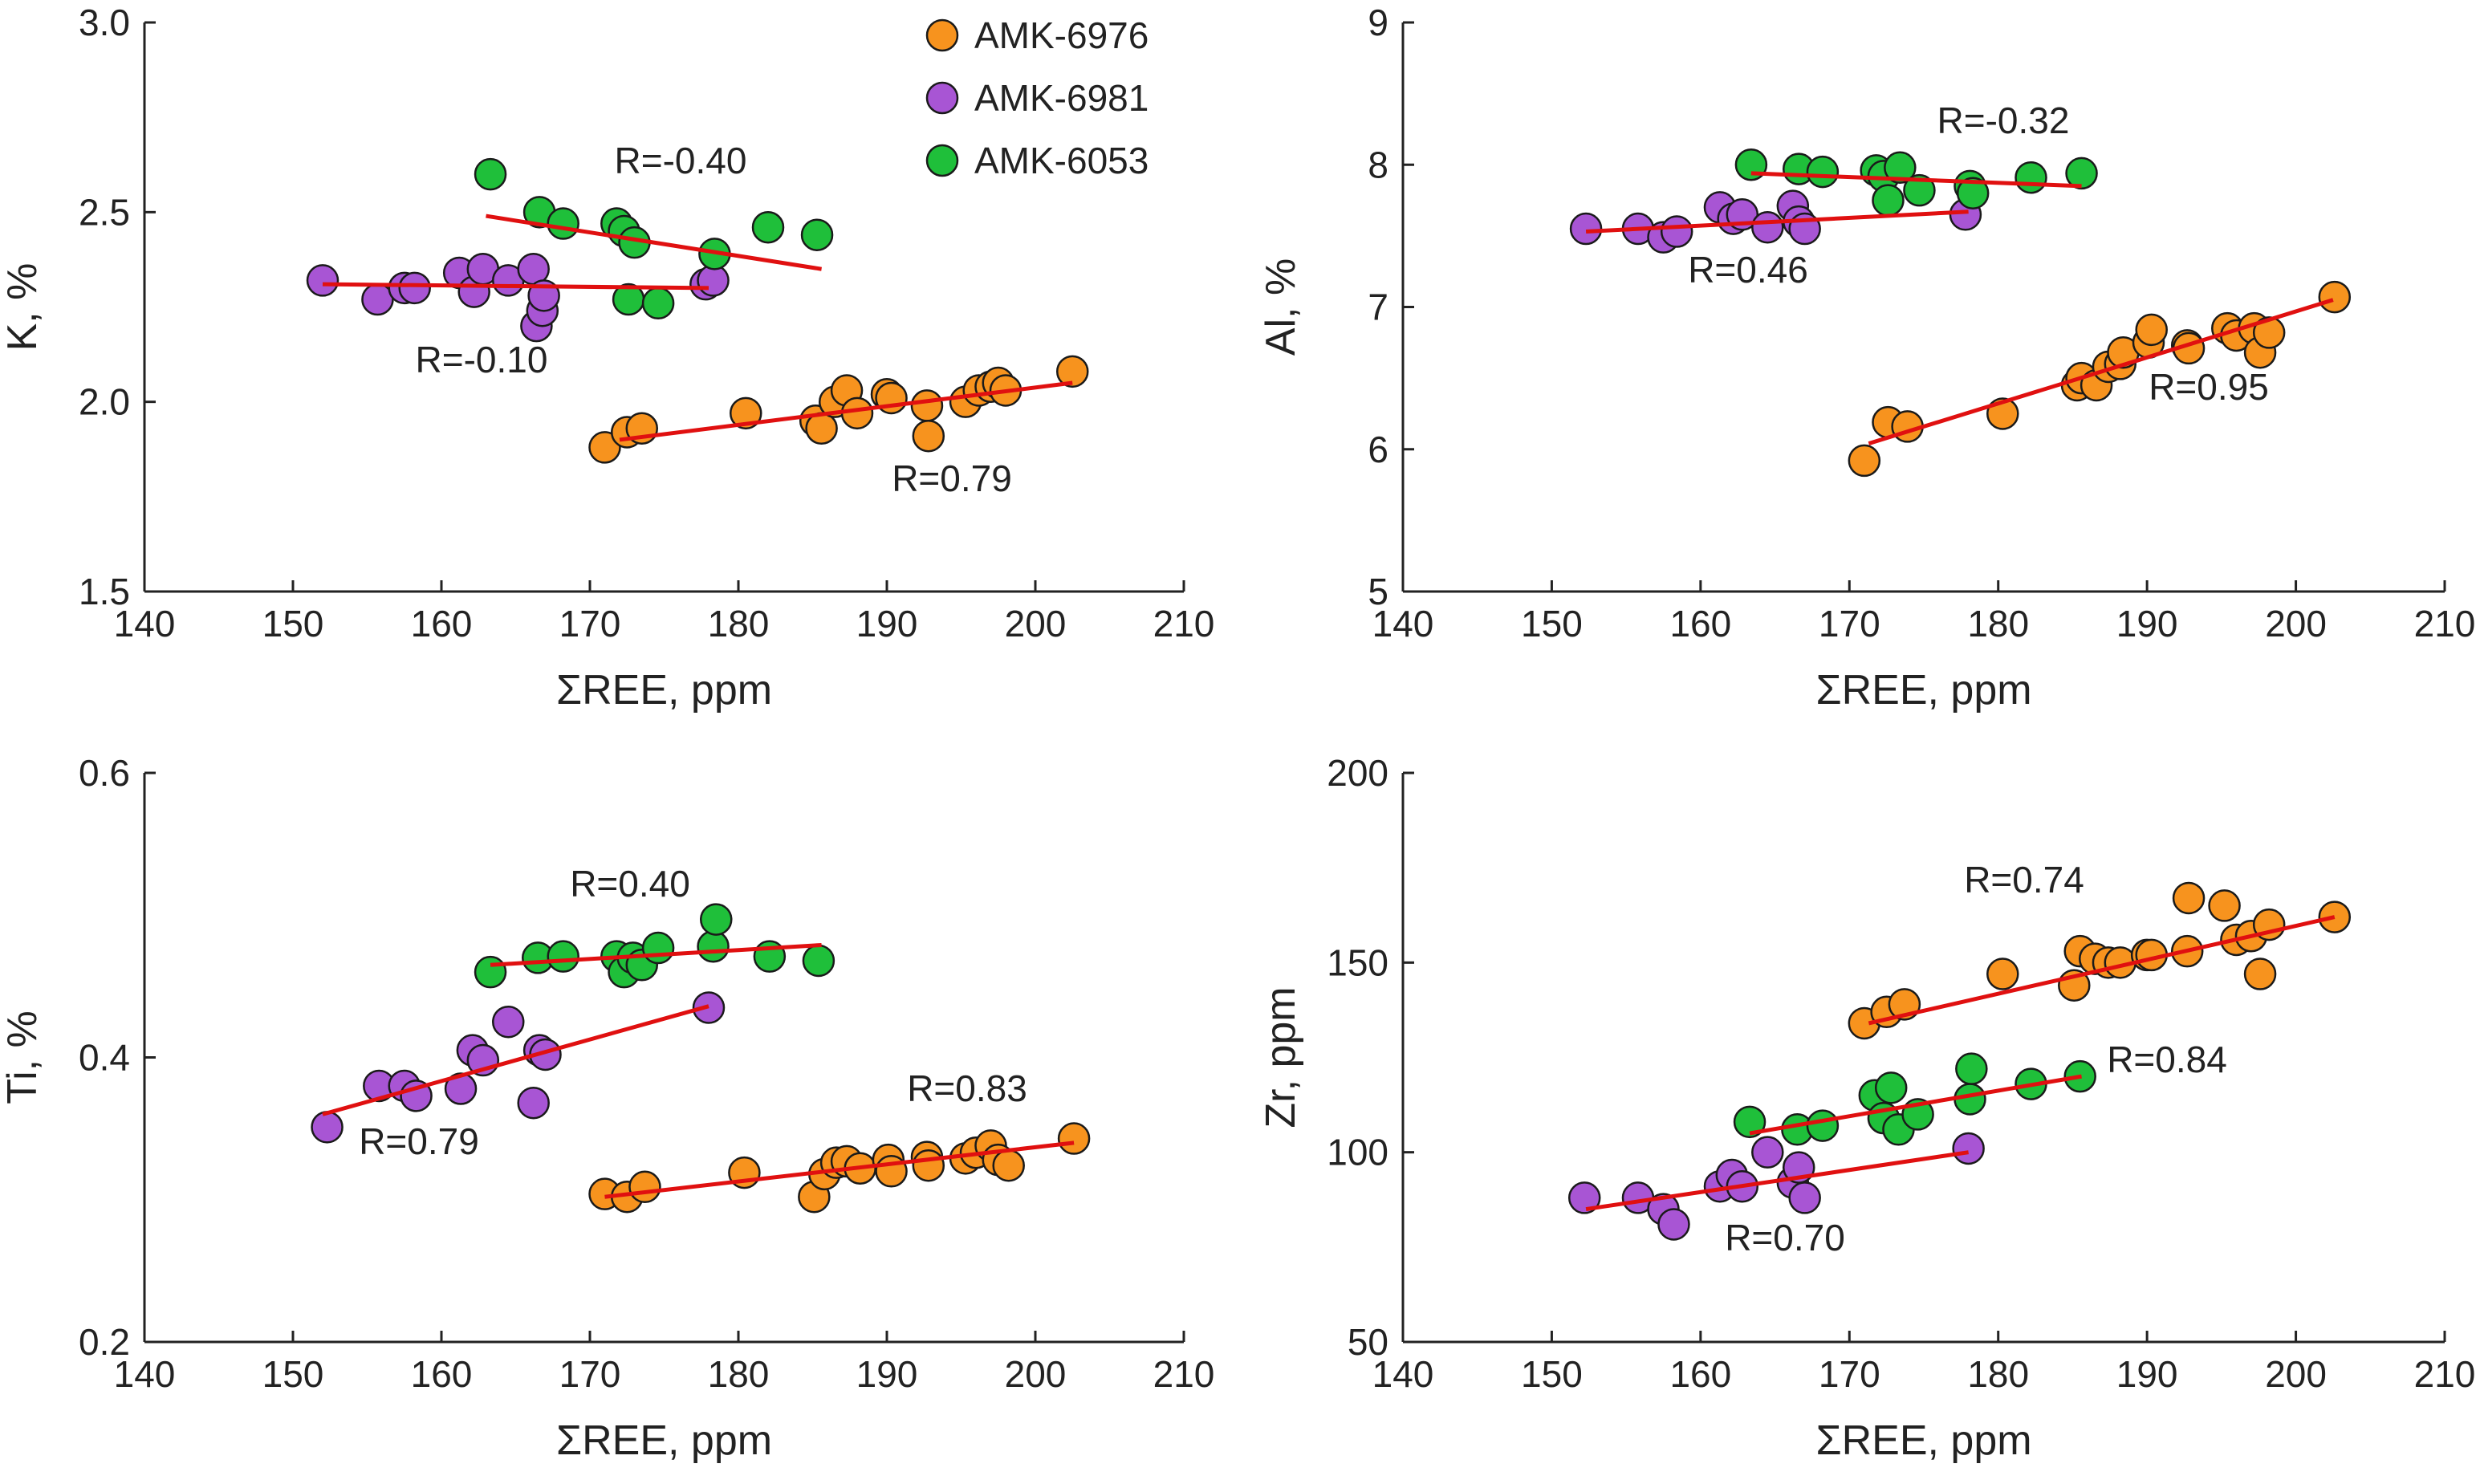 The image size is (2480, 1484). I want to click on legend-label: AMK-6053, so click(1061, 160).